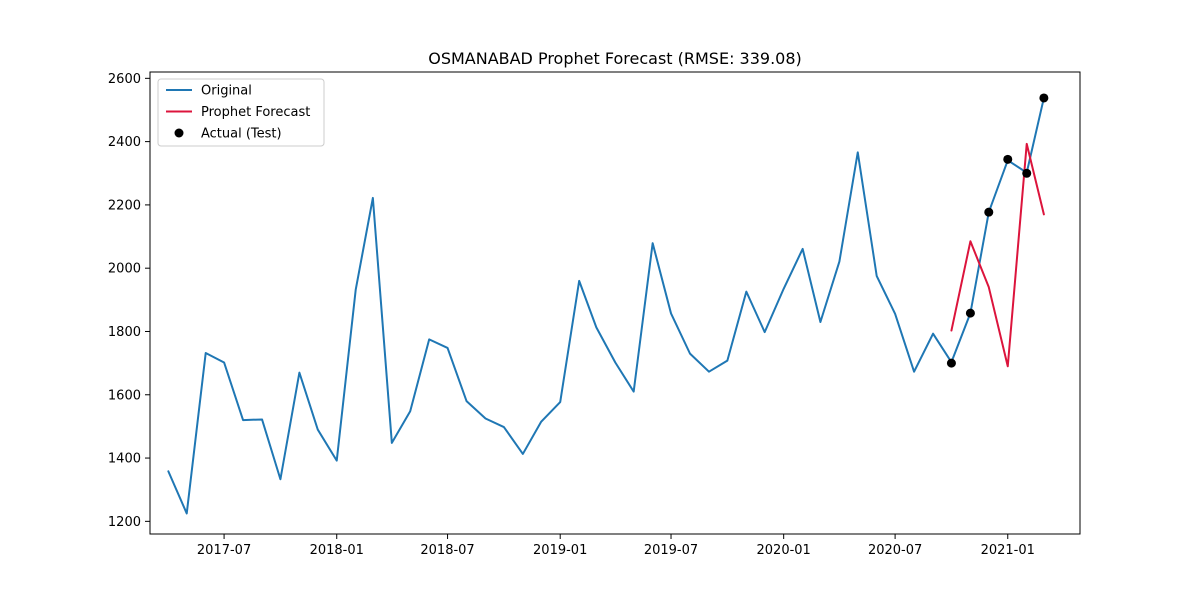 Image resolution: width=1200 pixels, height=600 pixels. Describe the element at coordinates (124, 269) in the screenshot. I see `y-tick-label: 2000` at that location.